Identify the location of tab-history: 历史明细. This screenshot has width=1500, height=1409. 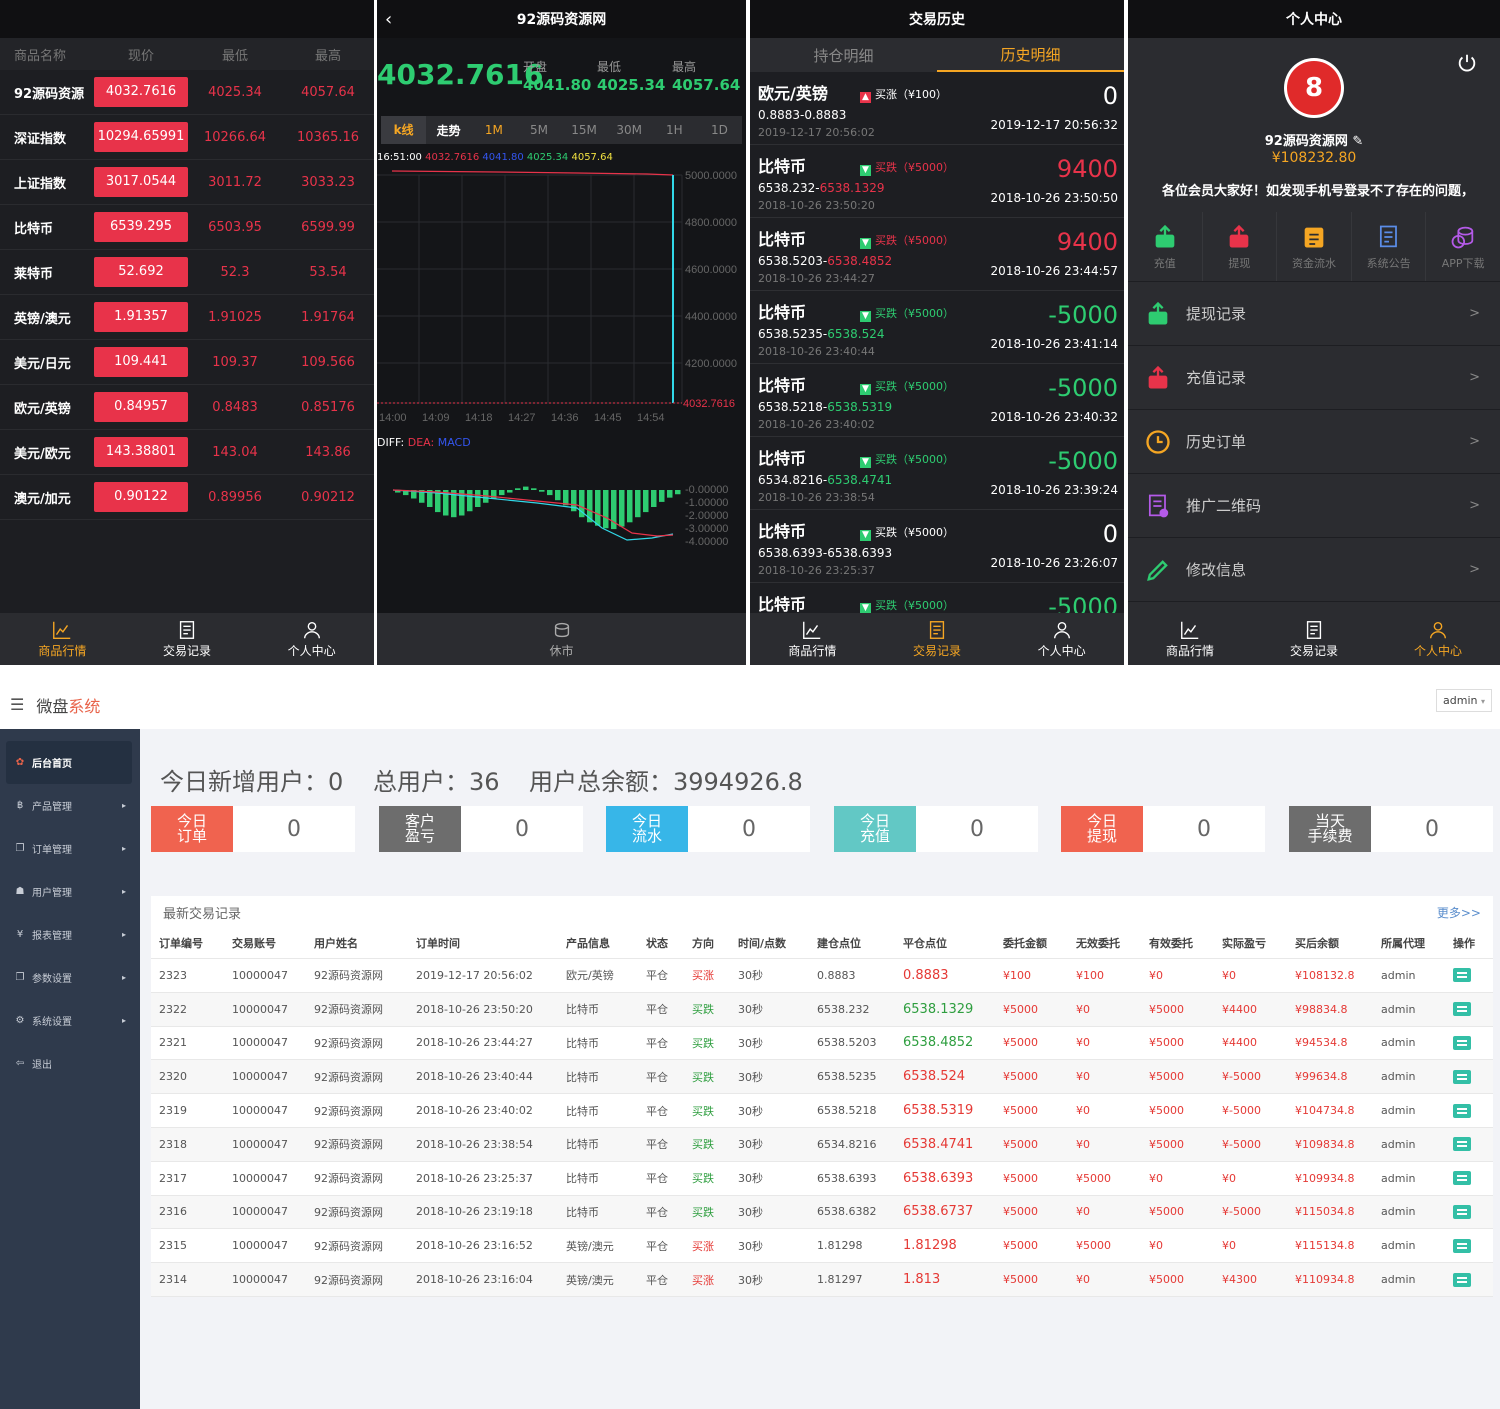
(1030, 55).